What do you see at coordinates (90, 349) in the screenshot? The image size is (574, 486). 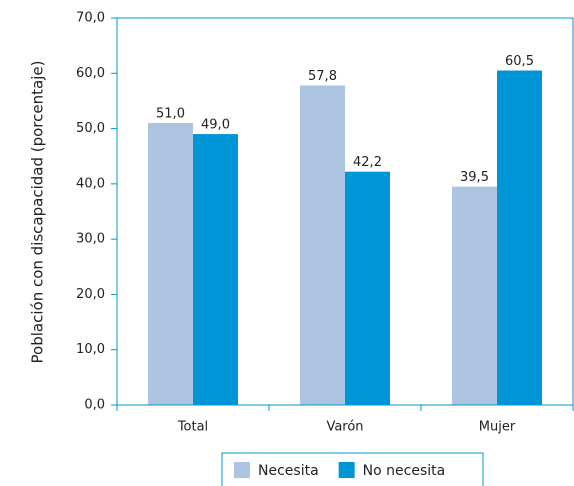 I see `y-tick-label: 10,0` at bounding box center [90, 349].